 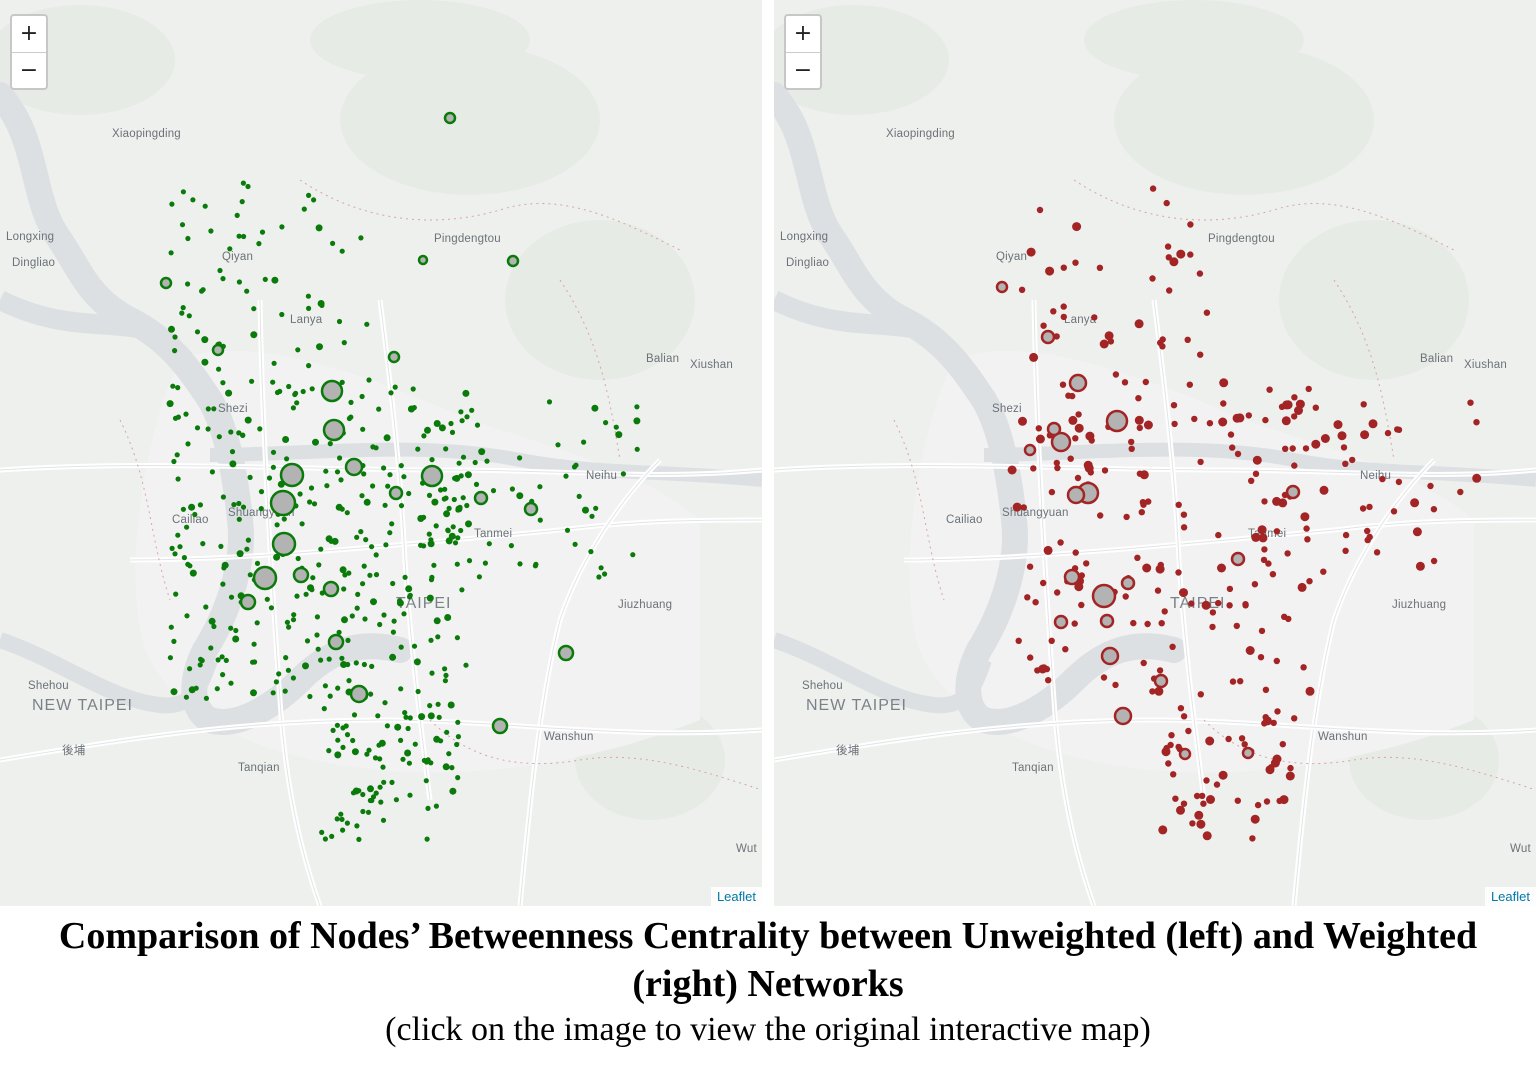 I want to click on place-label: Lanya, so click(x=1080, y=320).